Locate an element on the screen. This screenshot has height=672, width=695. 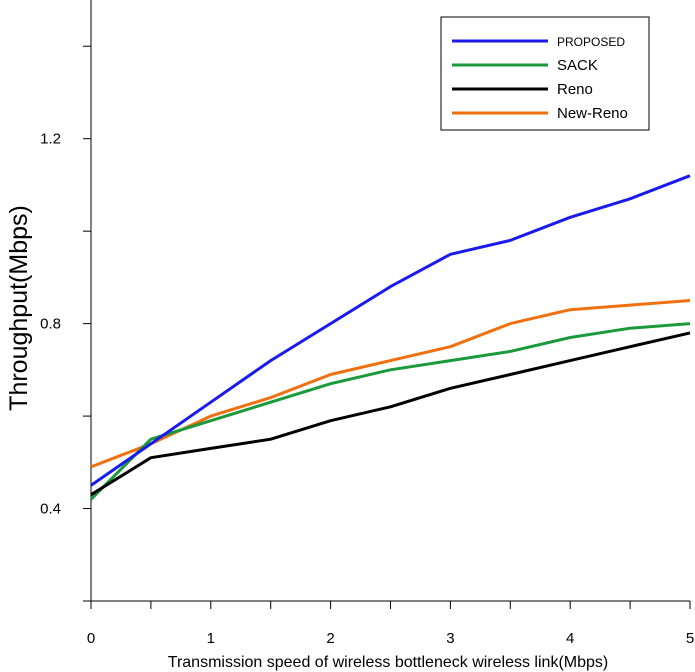
legend: PROPOSED SACK Reno New-Reno is located at coordinates (545, 73).